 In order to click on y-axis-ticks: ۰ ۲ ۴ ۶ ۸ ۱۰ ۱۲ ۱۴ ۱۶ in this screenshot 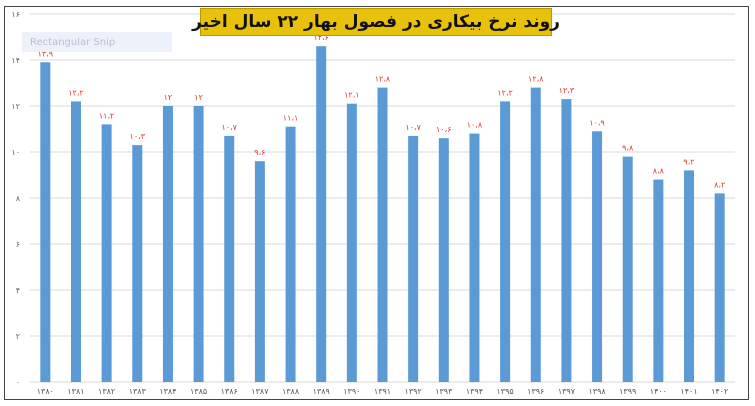, I will do `click(15, 198)`.